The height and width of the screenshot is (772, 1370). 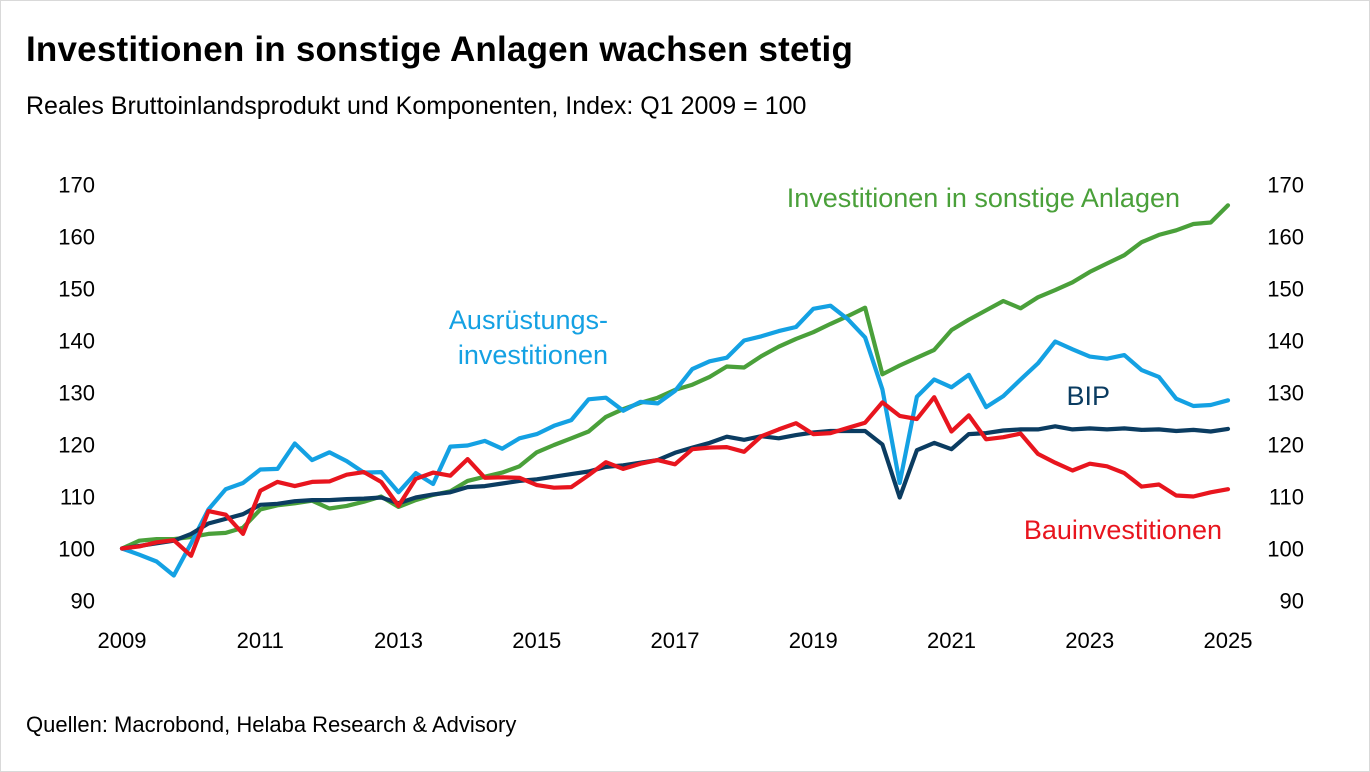 What do you see at coordinates (76, 341) in the screenshot?
I see `y-tick-label-left: 140` at bounding box center [76, 341].